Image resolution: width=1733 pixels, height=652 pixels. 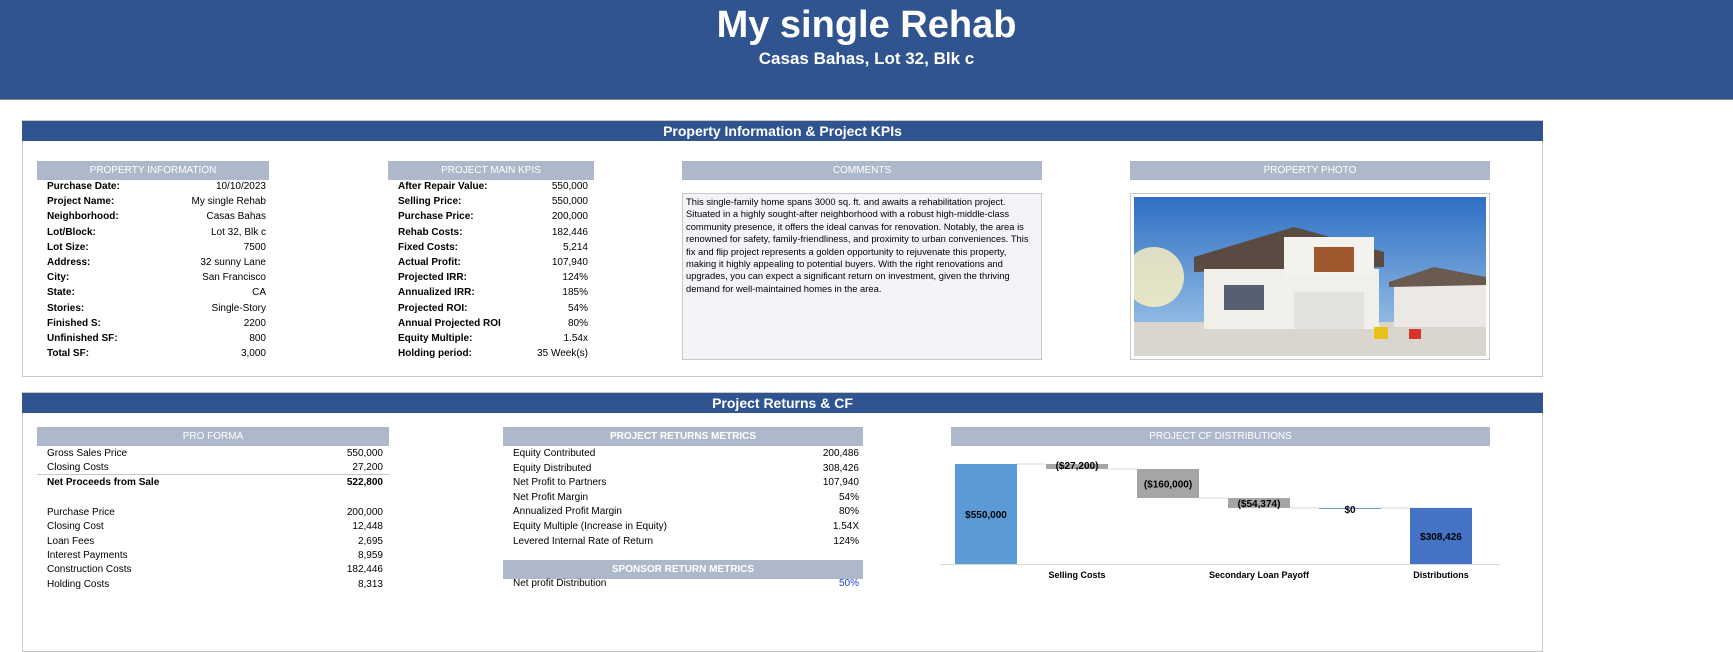 I want to click on row-value: Casas Bahas, so click(x=236, y=217).